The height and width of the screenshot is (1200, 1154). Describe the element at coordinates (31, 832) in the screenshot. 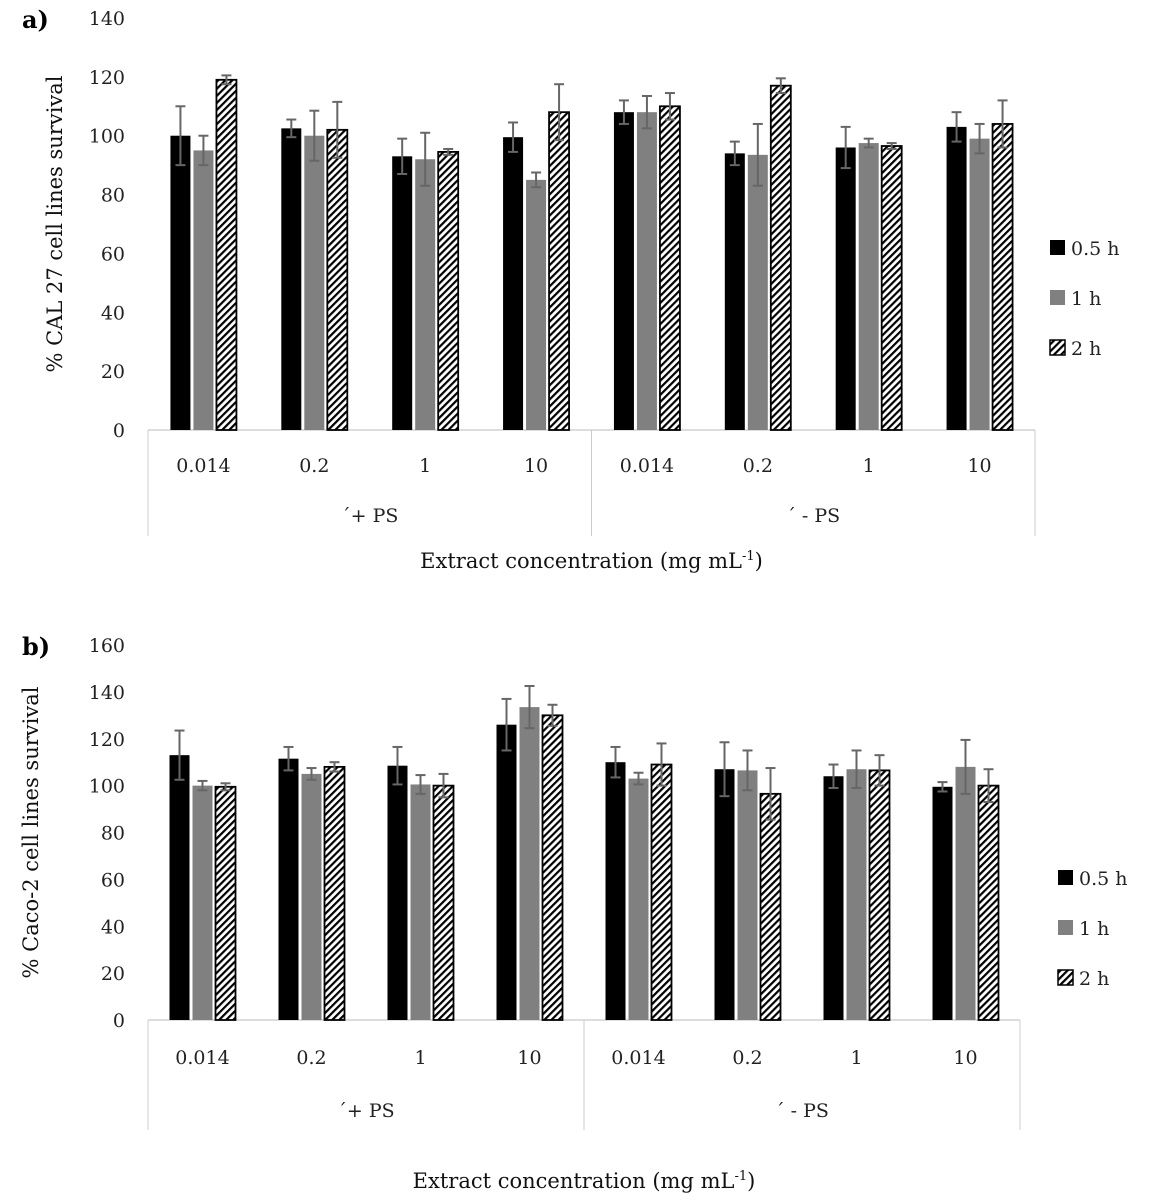

I see `y-axis-label: % Caco-2 cell lines survival` at that location.